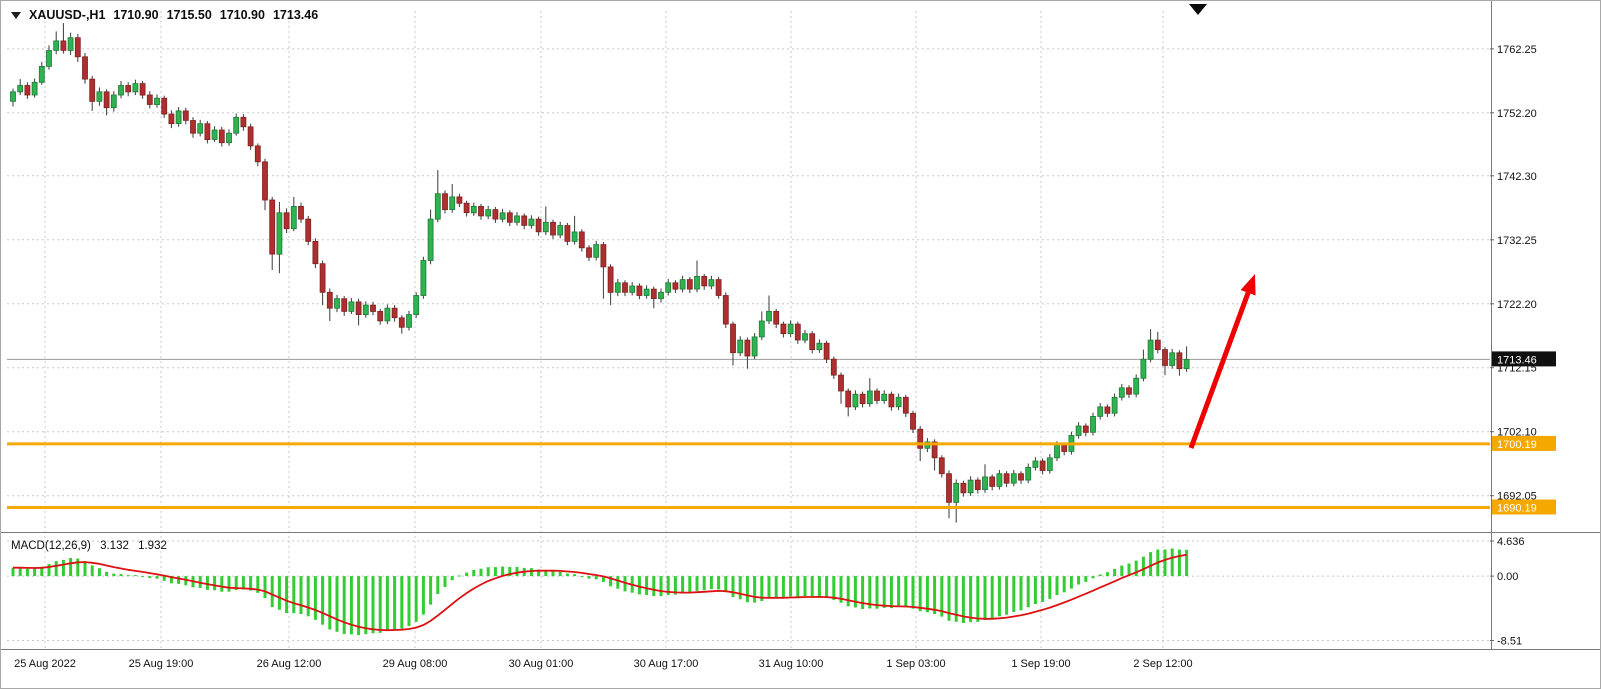 This screenshot has width=1601, height=689. Describe the element at coordinates (136, 15) in the screenshot. I see `open-value: 1710.90` at that location.